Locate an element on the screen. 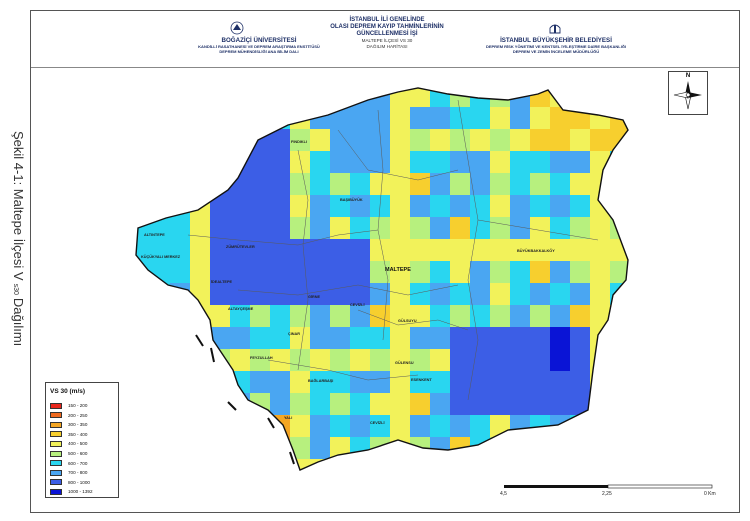 This screenshot has height=521, width=750. legend-row: 350 - 400 is located at coordinates (68, 434).